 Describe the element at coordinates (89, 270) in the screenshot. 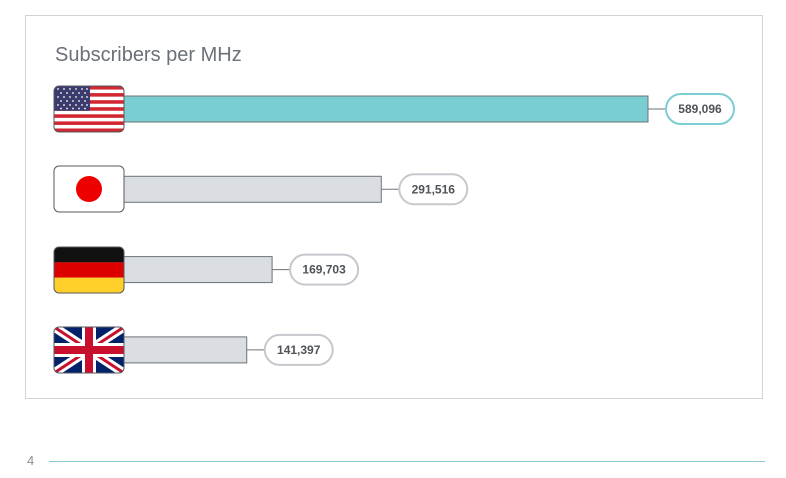

I see `germany-flag-icon` at that location.